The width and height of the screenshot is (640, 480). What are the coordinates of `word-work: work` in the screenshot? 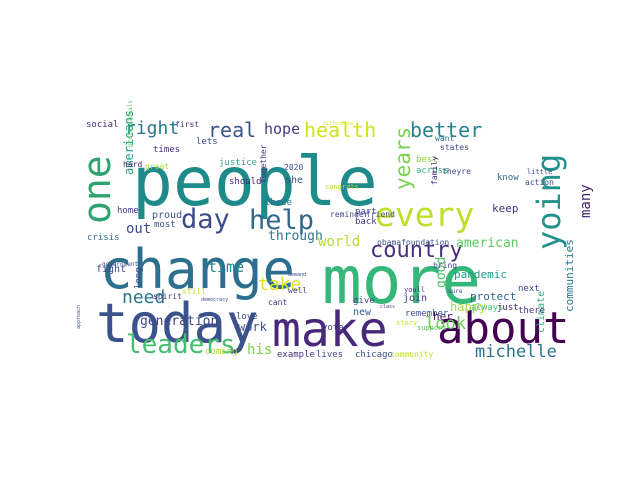 It's located at (253, 327).